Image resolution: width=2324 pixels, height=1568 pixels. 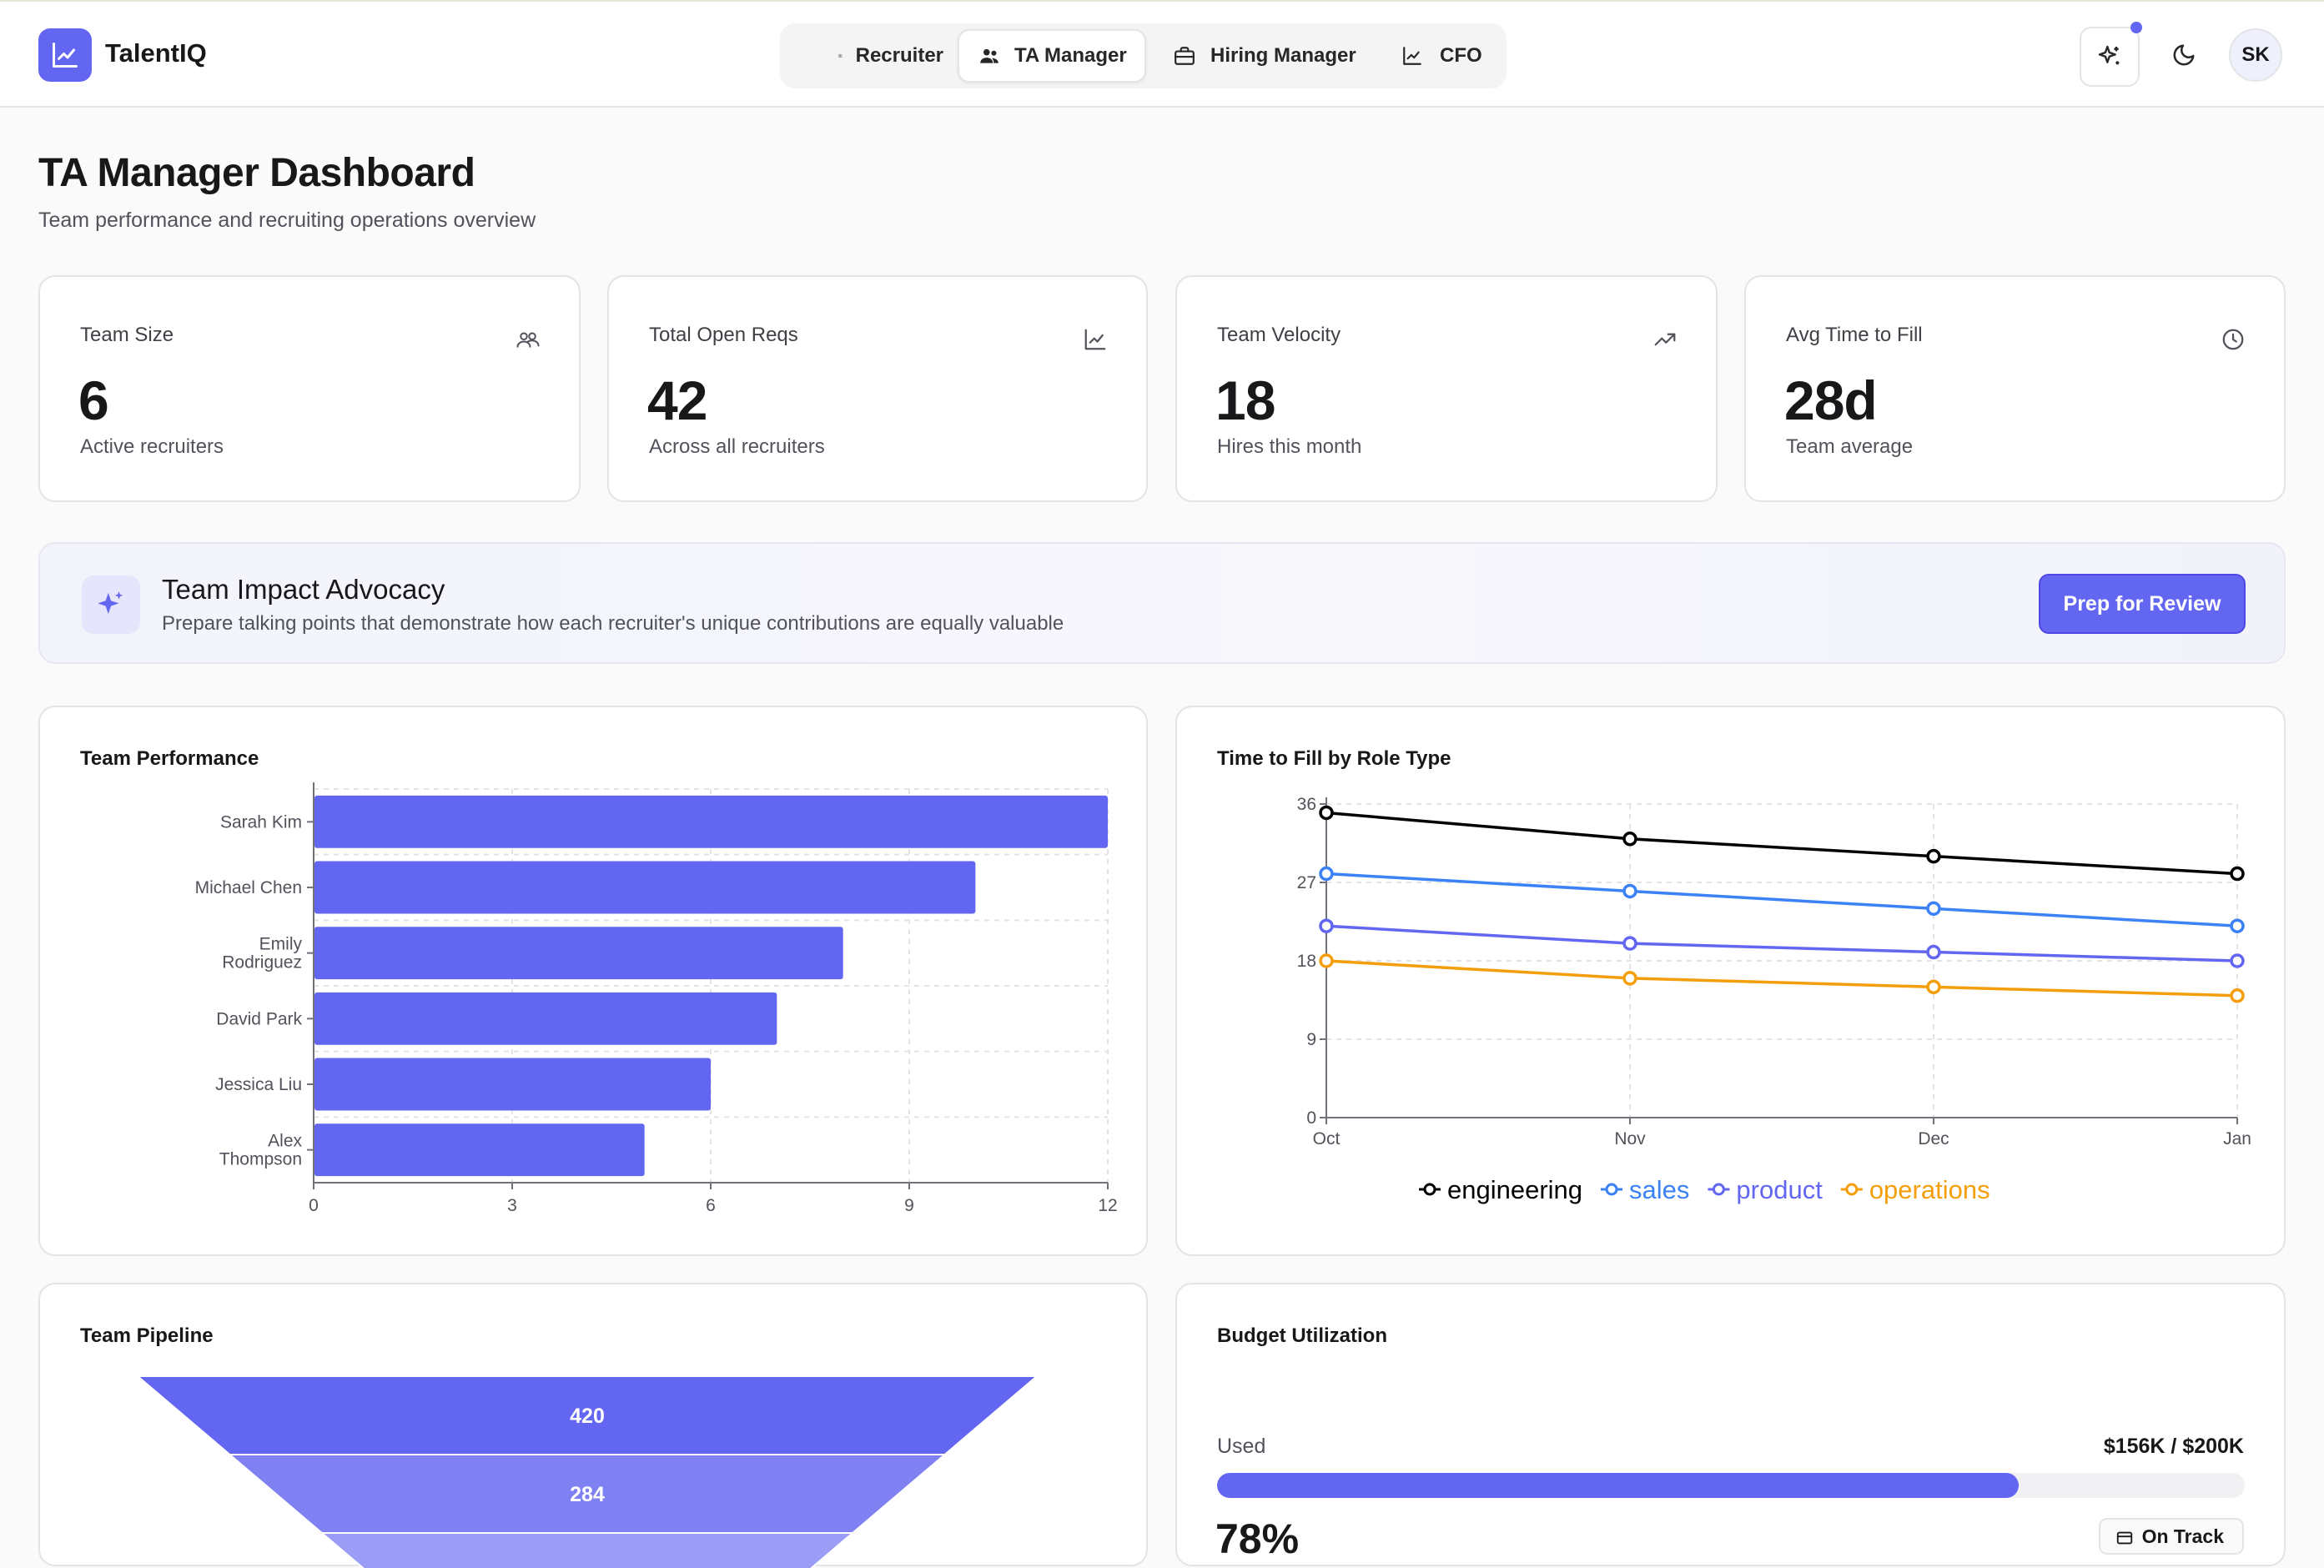 What do you see at coordinates (261, 1150) in the screenshot?
I see `y-tick-label: Alex Thompson` at bounding box center [261, 1150].